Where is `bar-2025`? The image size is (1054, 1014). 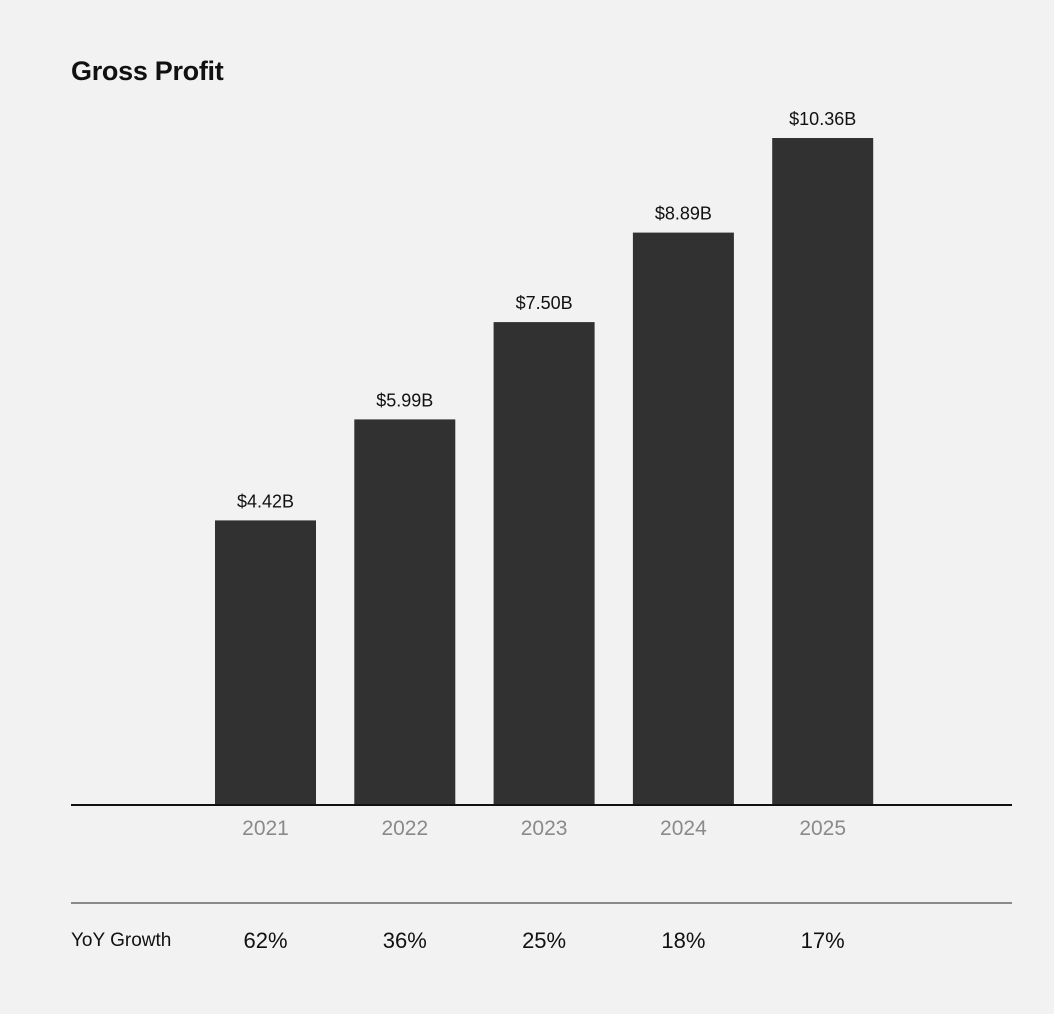
bar-2025 is located at coordinates (823, 471).